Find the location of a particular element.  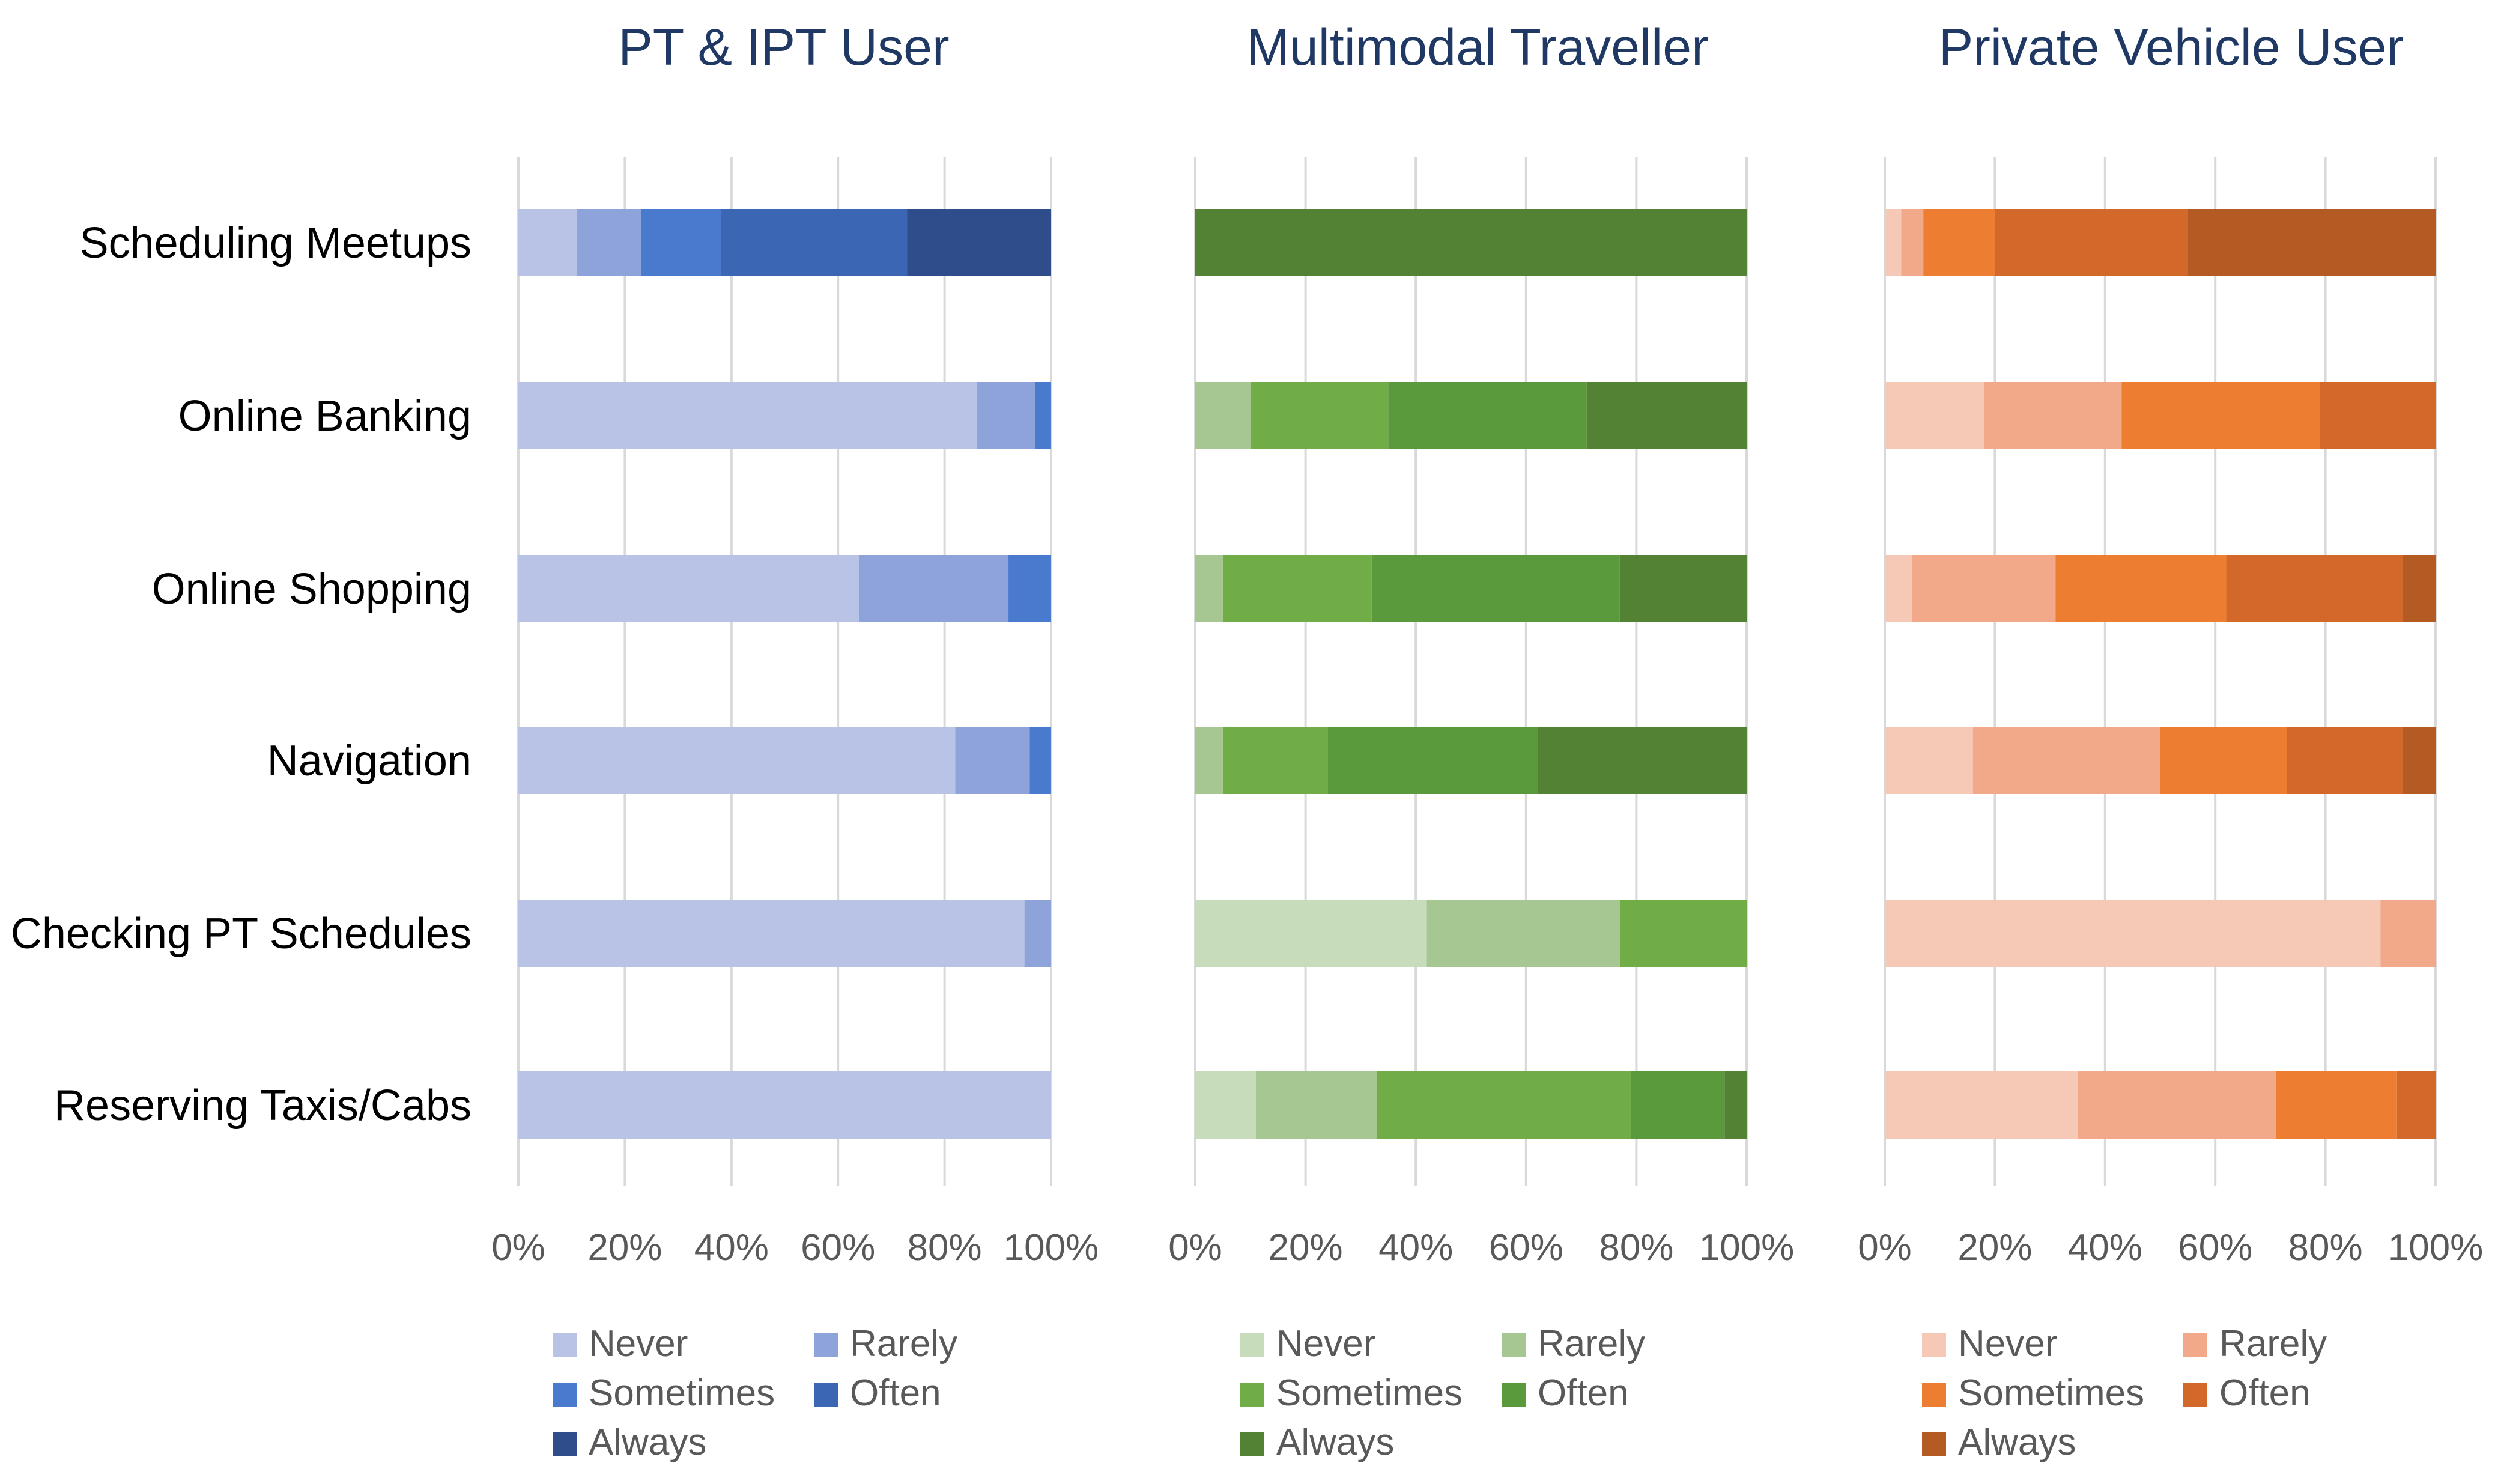

bar-reserving-taxis-cabs-always is located at coordinates (1735, 1105).